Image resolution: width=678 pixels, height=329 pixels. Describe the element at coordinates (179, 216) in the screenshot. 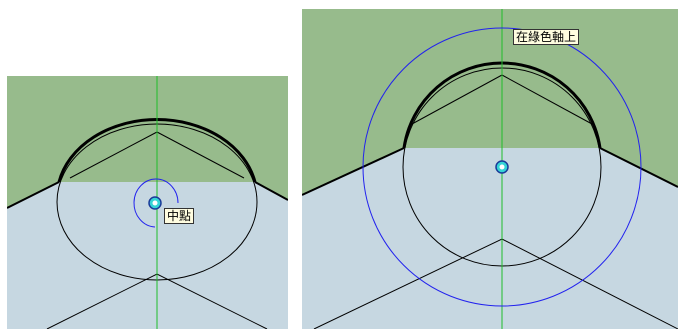

I see `tooltip-midpoint: 中點` at that location.